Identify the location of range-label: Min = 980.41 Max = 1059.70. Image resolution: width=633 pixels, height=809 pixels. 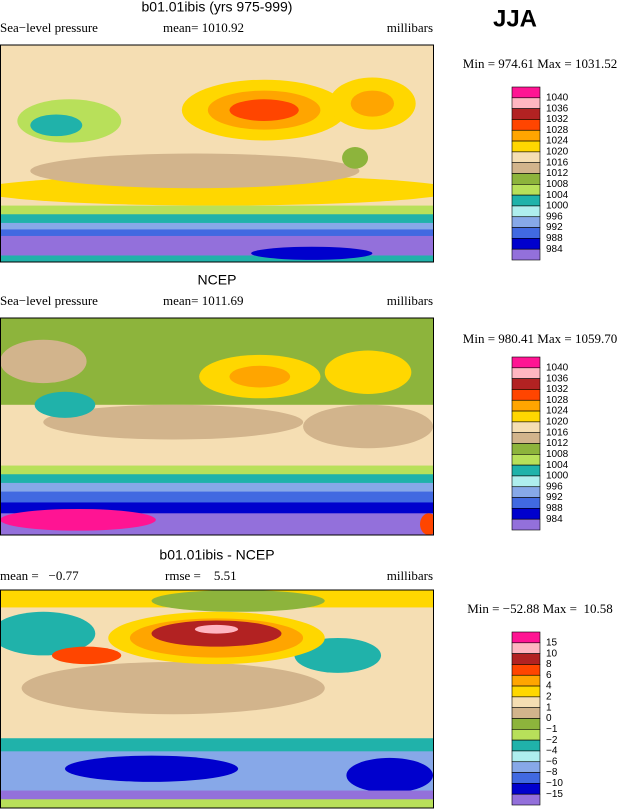
(540, 338).